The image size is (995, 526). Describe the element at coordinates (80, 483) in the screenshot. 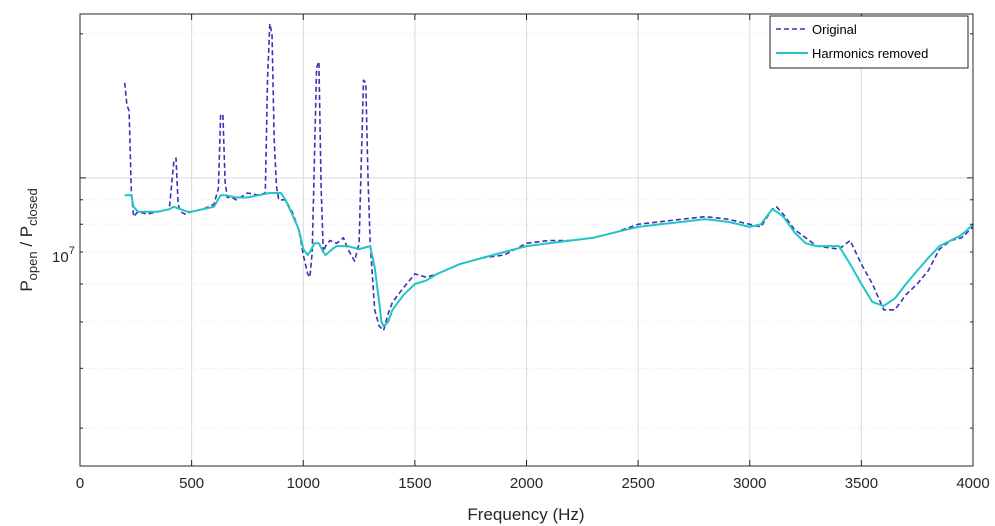

I see `x-tick-label: 0` at that location.